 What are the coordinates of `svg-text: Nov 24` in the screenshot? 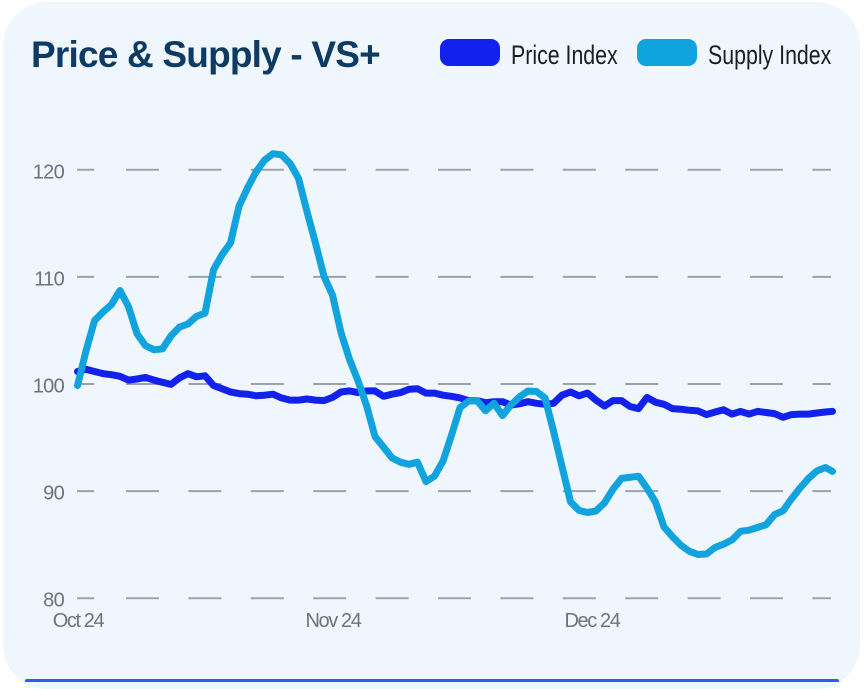 It's located at (334, 621).